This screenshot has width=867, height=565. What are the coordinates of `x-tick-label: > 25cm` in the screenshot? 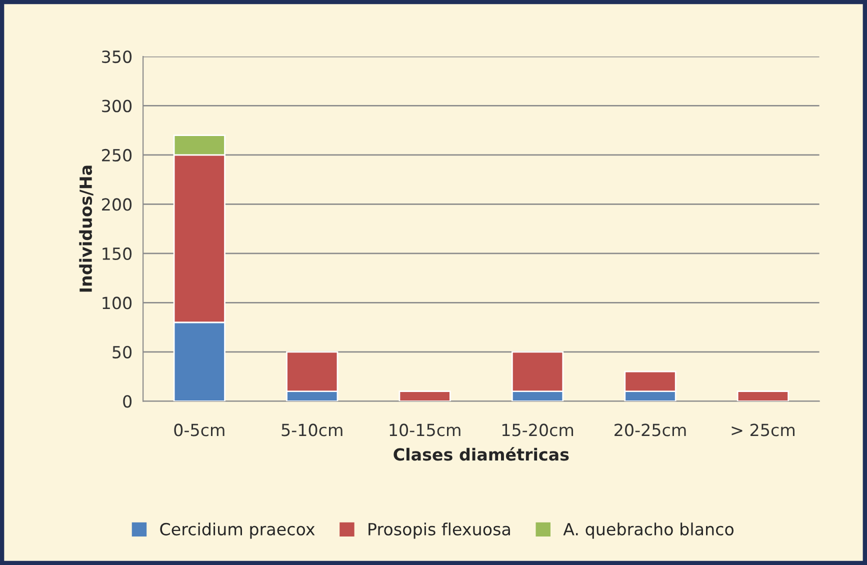 It's located at (763, 430).